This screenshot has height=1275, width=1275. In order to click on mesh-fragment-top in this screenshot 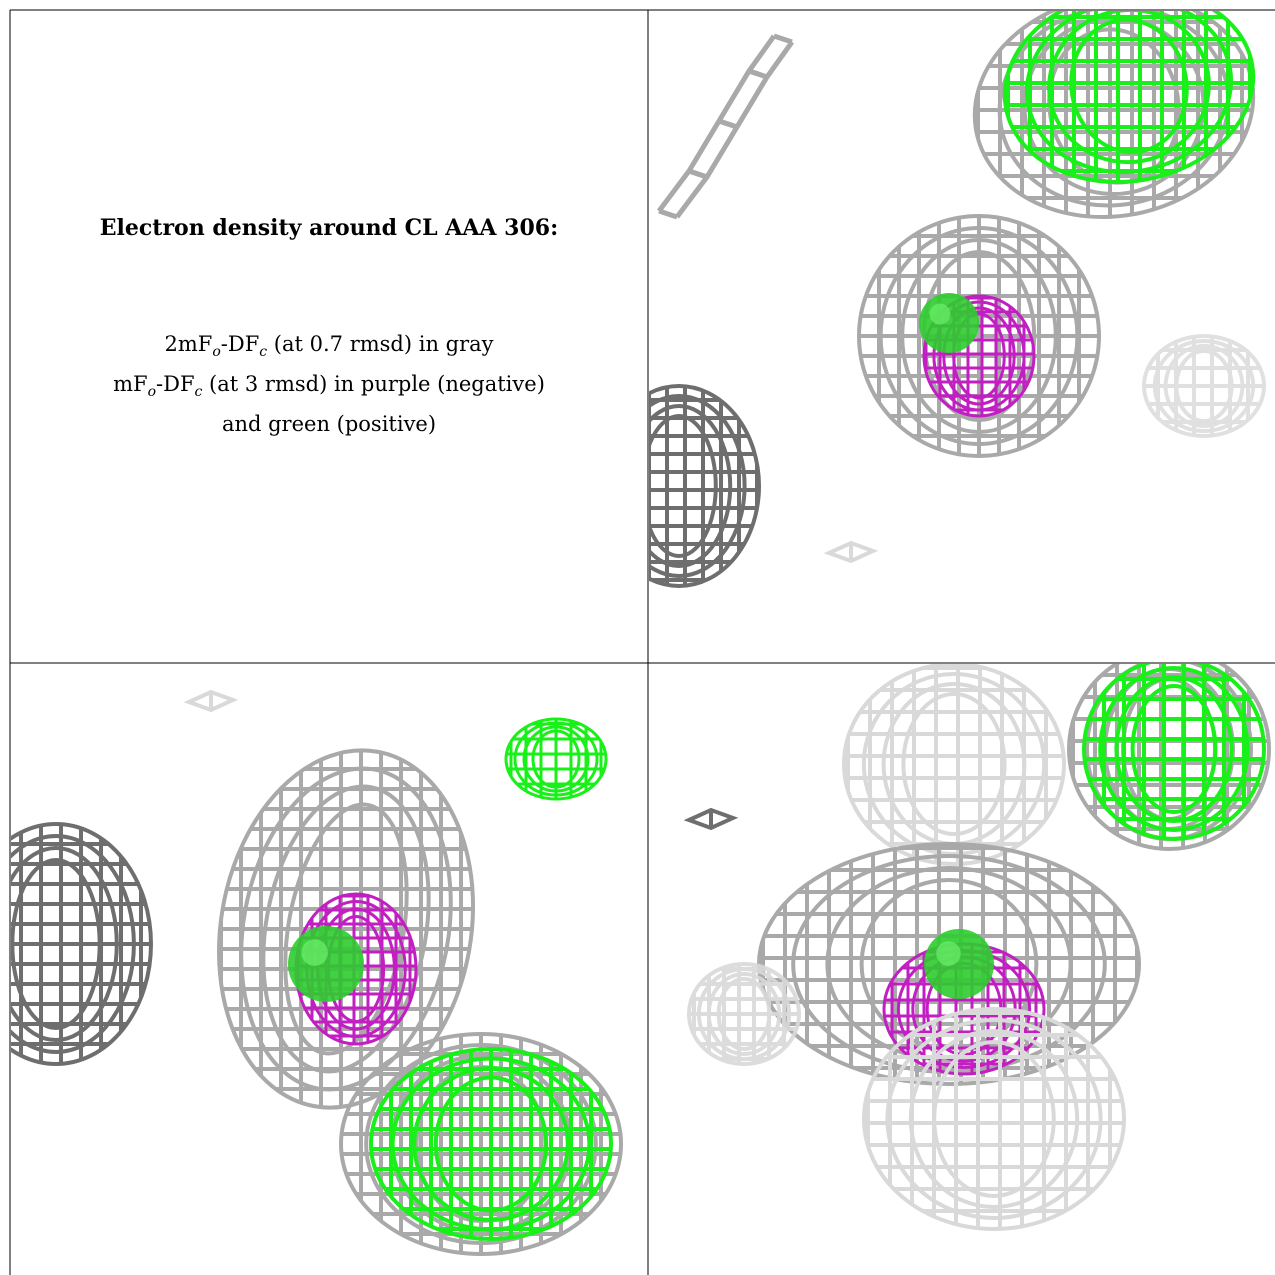, I will do `click(211, 701)`.